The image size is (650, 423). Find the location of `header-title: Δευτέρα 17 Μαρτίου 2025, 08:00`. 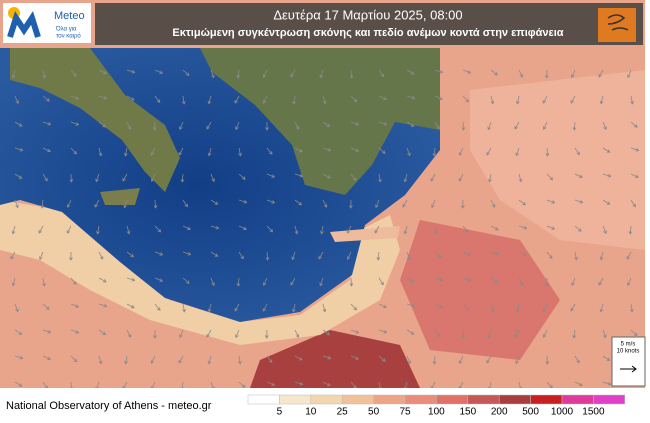

header-title: Δευτέρα 17 Μαρτίου 2025, 08:00 is located at coordinates (367, 14).